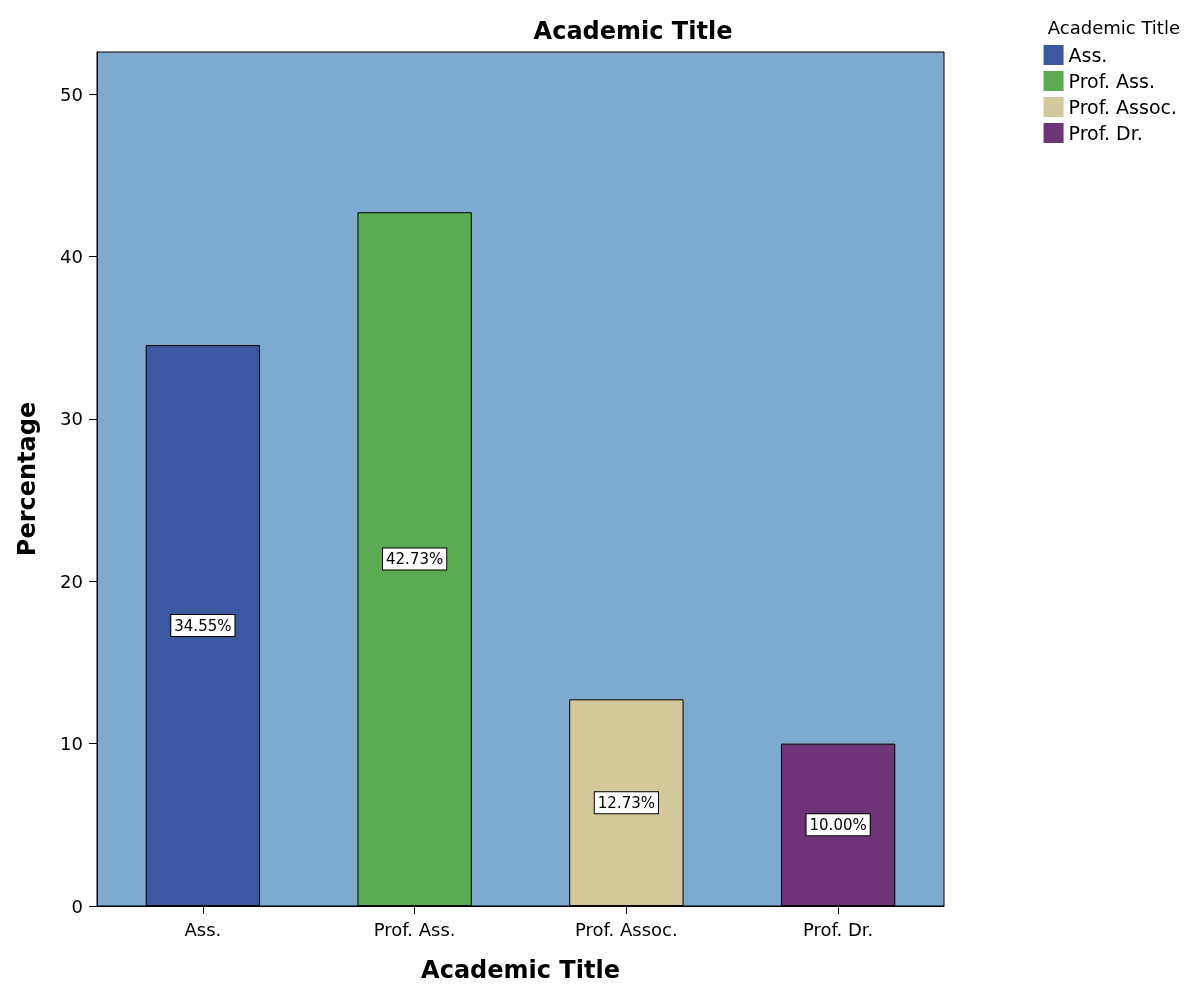  What do you see at coordinates (626, 802) in the screenshot?
I see `data-label: 12.73%` at bounding box center [626, 802].